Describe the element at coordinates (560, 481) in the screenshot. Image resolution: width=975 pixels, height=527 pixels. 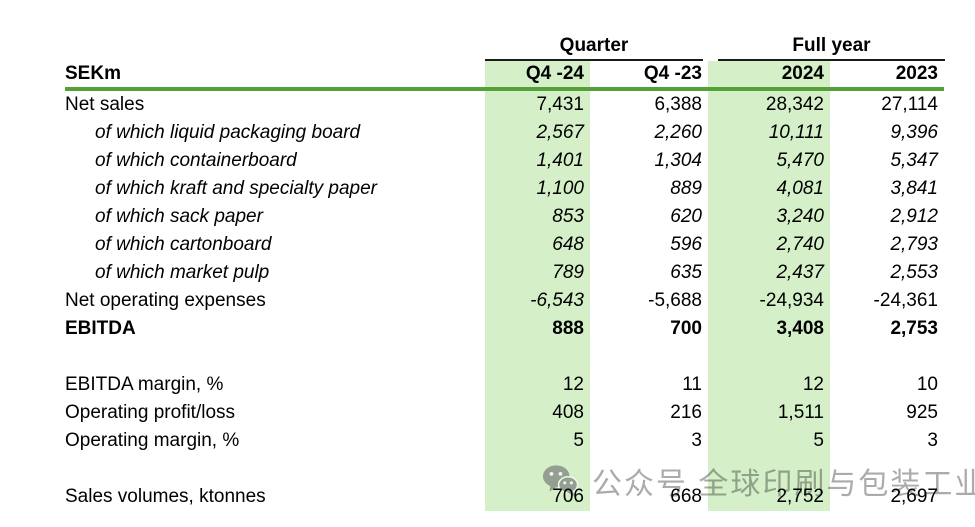
I see `wechat-icon` at that location.